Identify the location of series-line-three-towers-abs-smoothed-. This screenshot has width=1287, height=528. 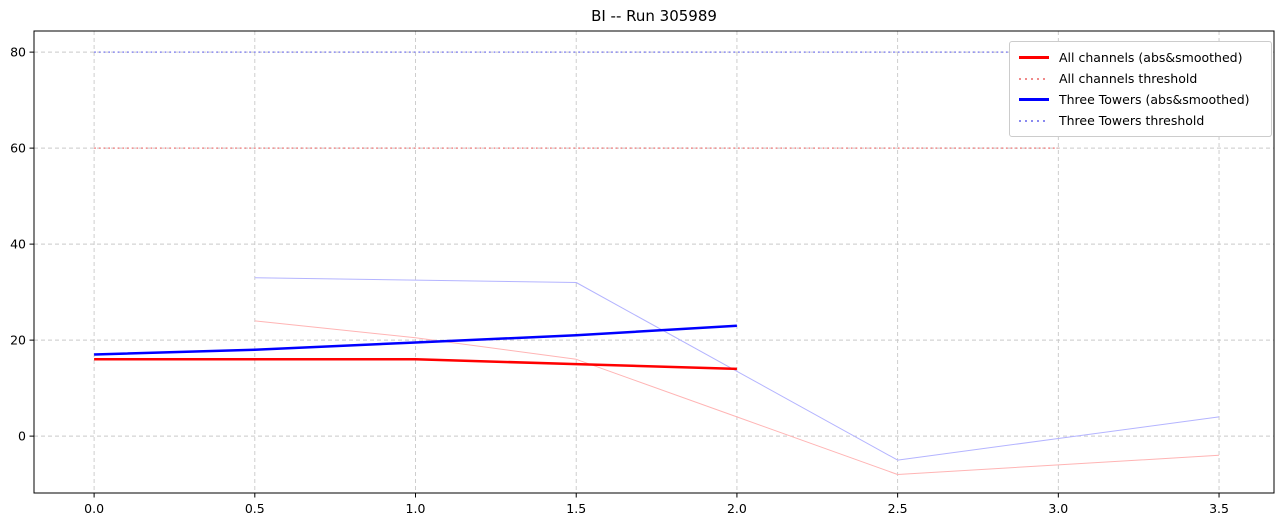
(415, 340).